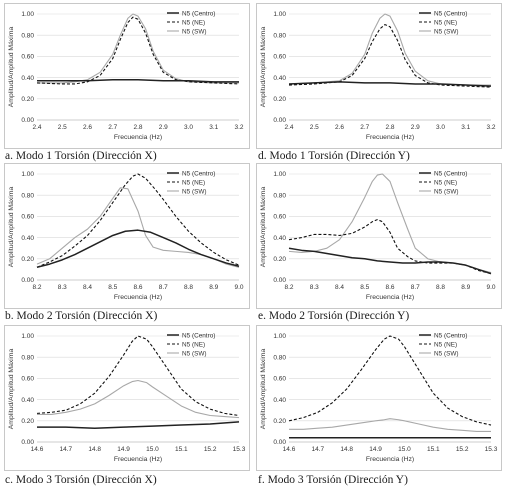 The height and width of the screenshot is (491, 506). I want to click on chart-5-x-tick-label: 15.3, so click(491, 449).